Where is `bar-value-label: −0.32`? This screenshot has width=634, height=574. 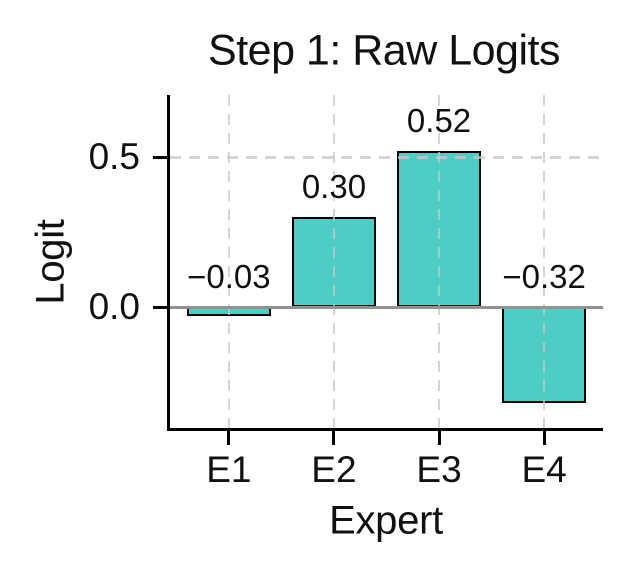
bar-value-label: −0.32 is located at coordinates (544, 277).